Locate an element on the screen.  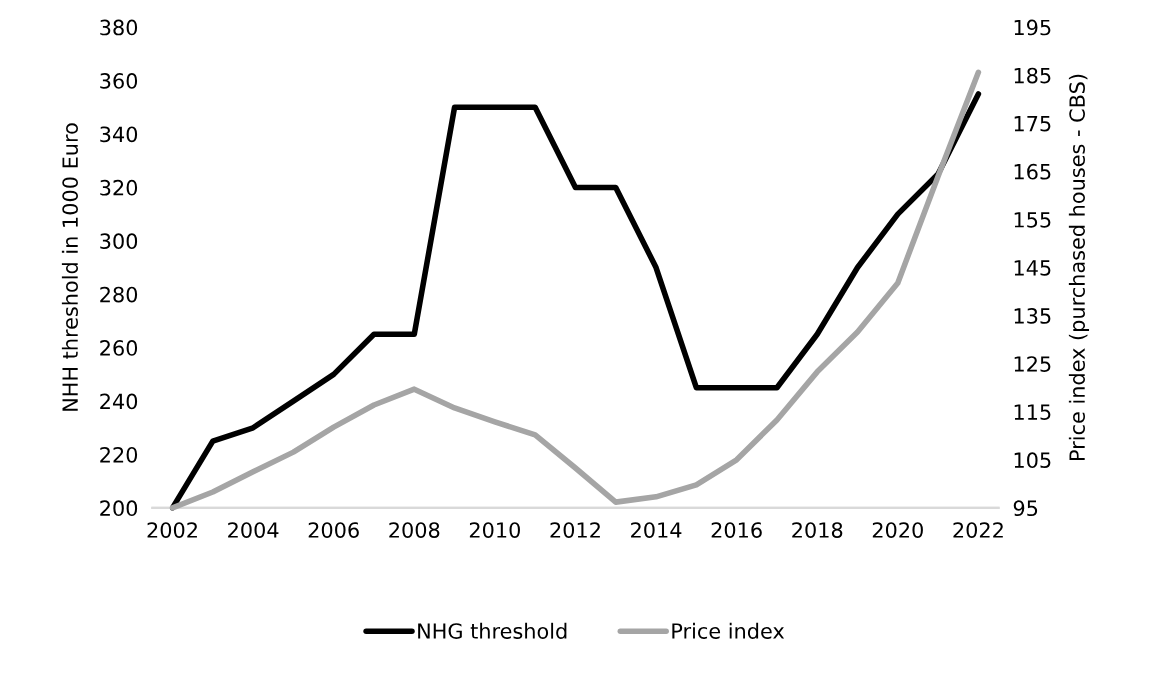
y-tick-label: 280 is located at coordinates (119, 294).